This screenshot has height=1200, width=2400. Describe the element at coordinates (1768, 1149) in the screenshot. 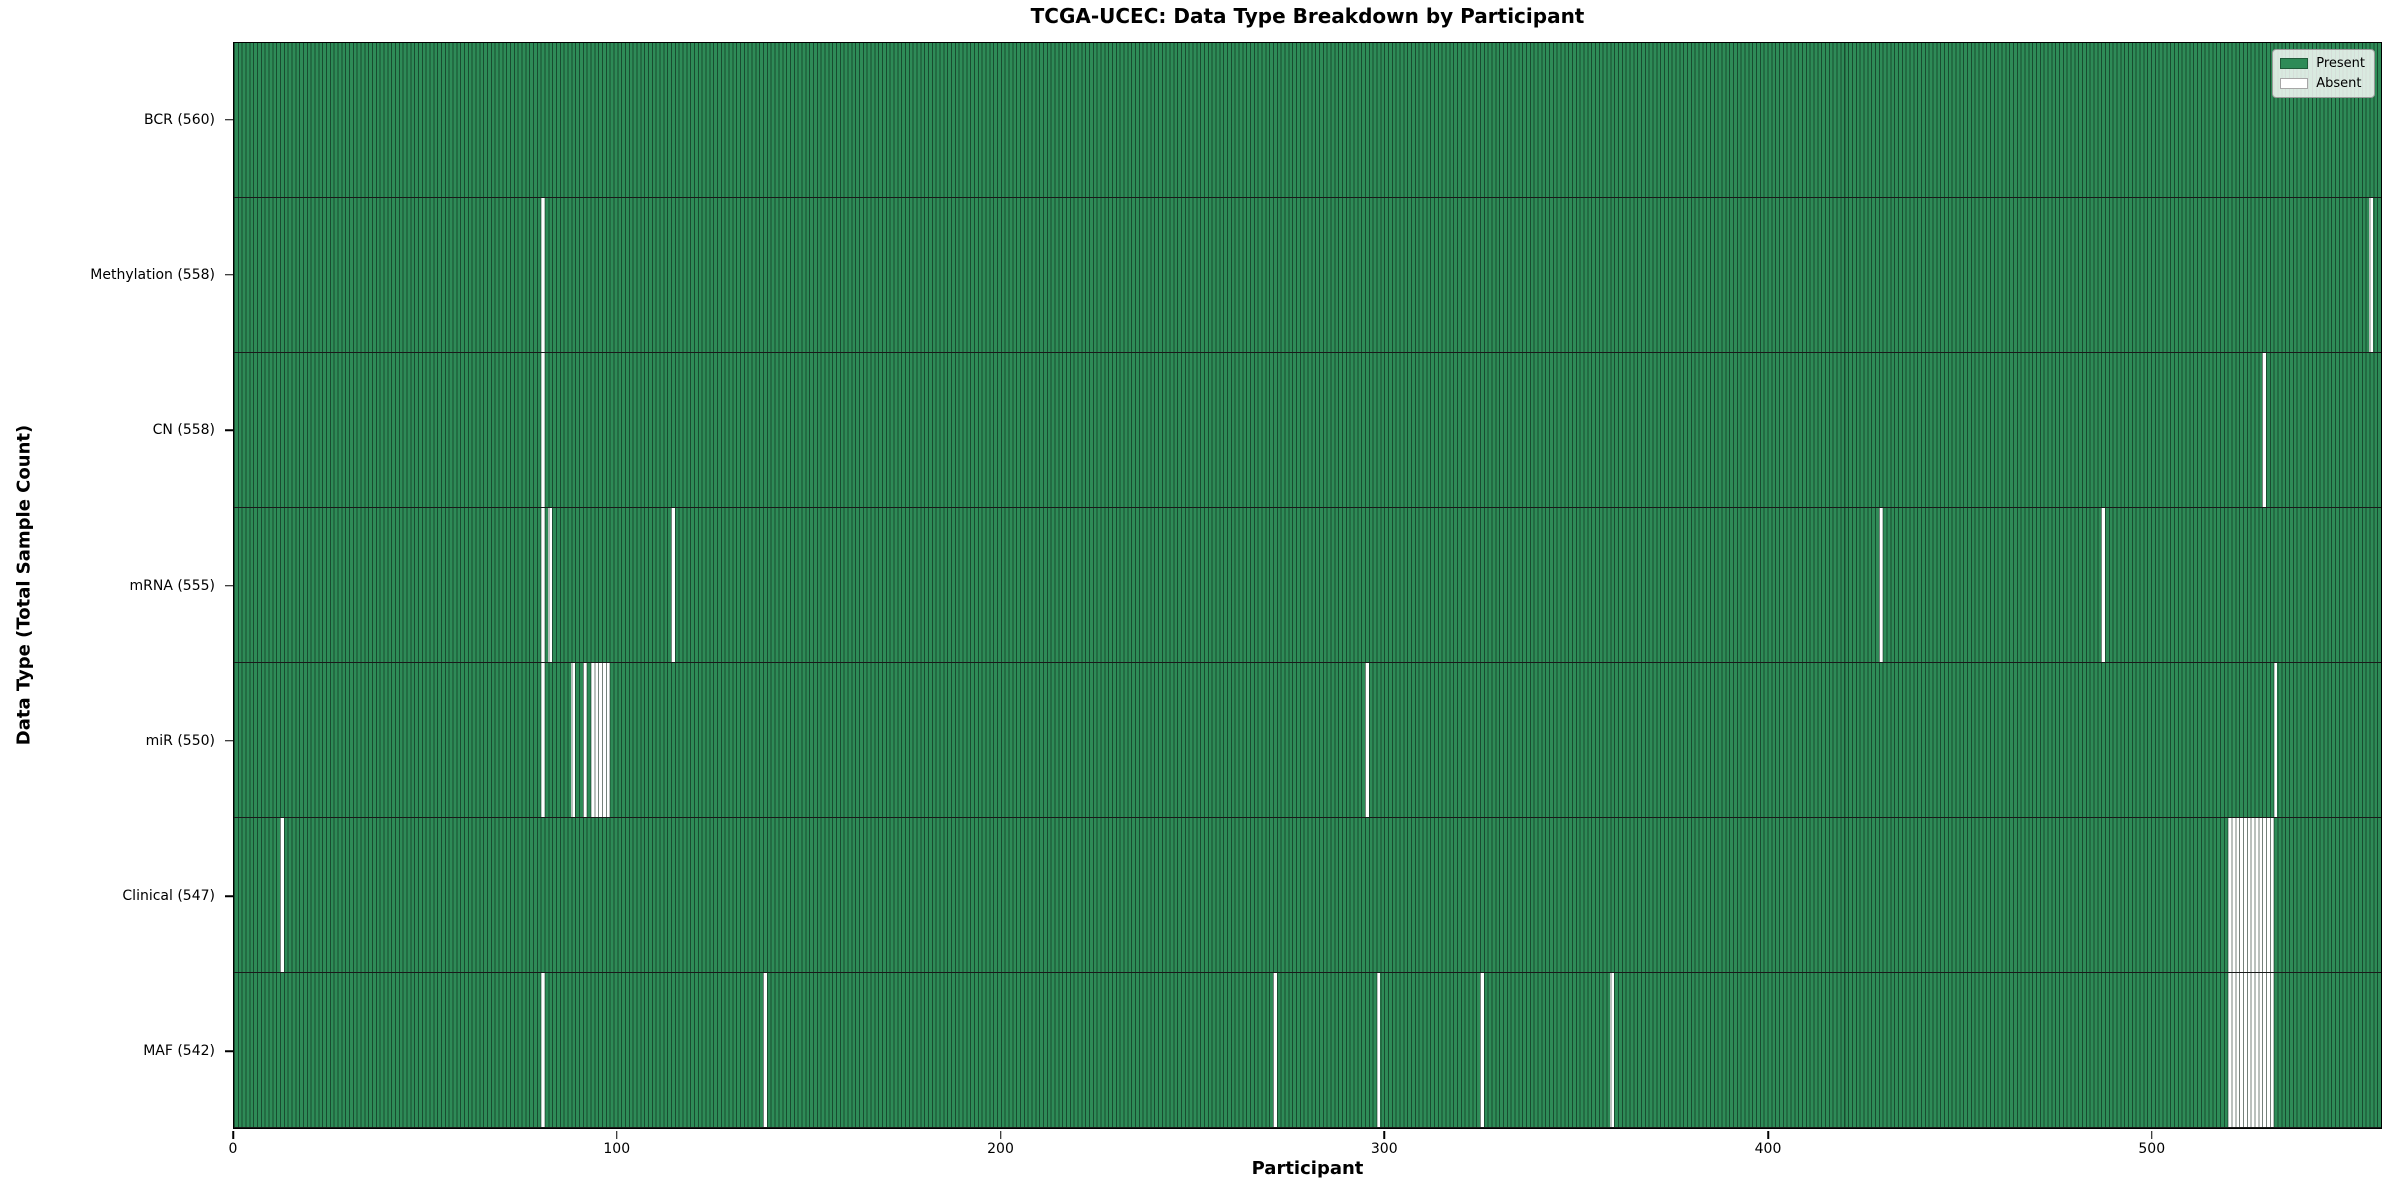

I see `x-tick-label: 400` at that location.